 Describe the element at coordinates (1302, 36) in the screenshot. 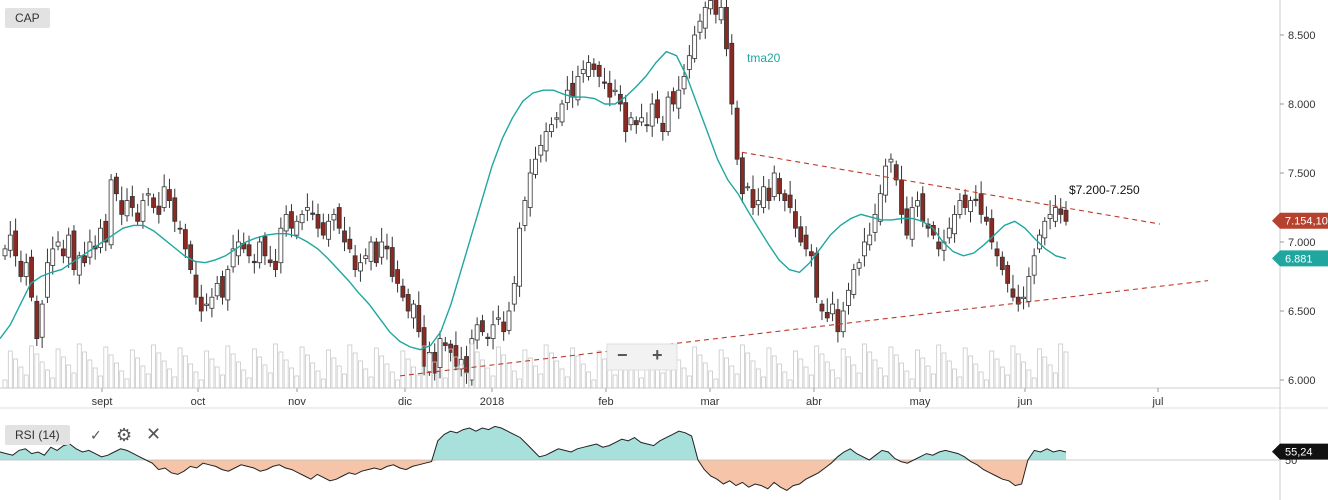

I see `y-tick-label: 8.500` at that location.